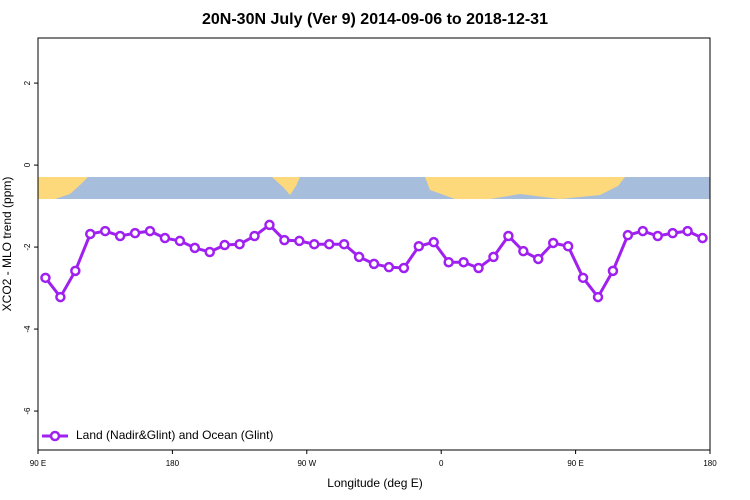  I want to click on legend-marker, so click(55, 436).